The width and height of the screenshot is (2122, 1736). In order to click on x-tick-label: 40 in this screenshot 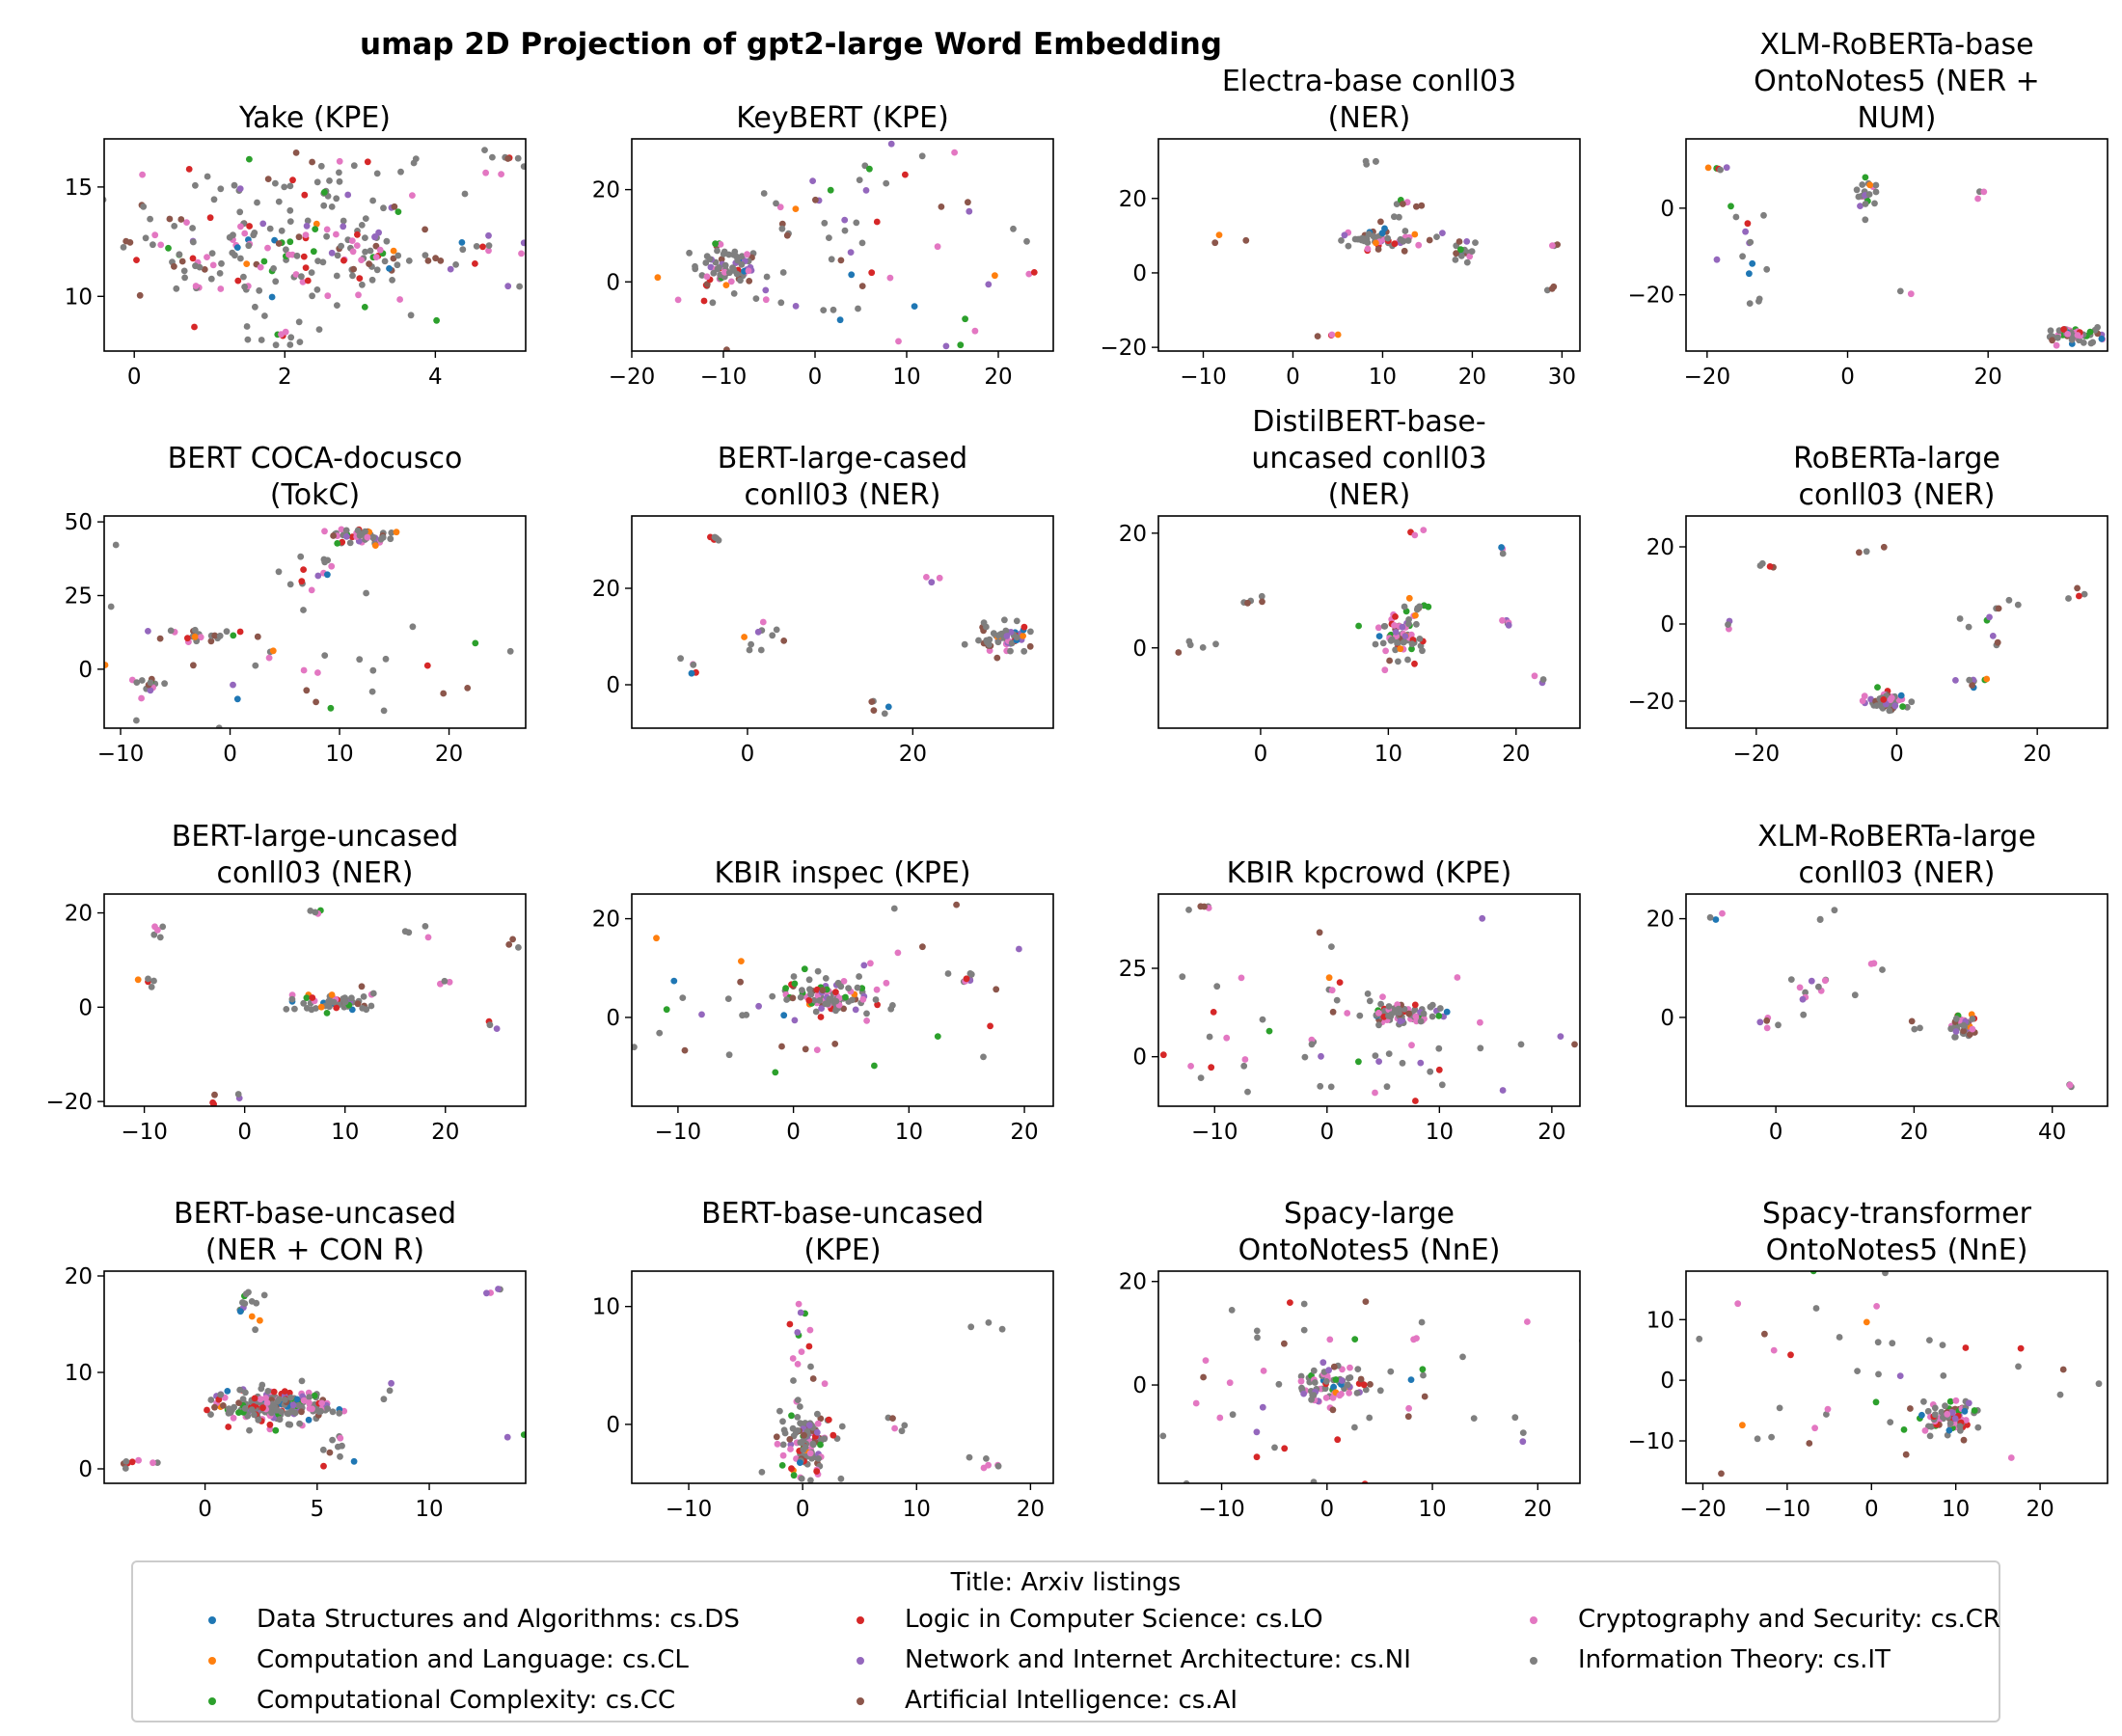, I will do `click(2052, 1132)`.